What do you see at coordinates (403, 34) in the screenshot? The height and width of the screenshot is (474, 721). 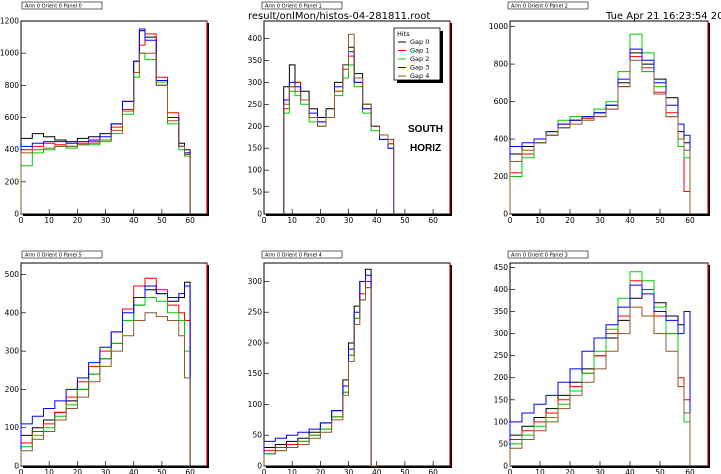 I see `legend-title: Hits` at bounding box center [403, 34].